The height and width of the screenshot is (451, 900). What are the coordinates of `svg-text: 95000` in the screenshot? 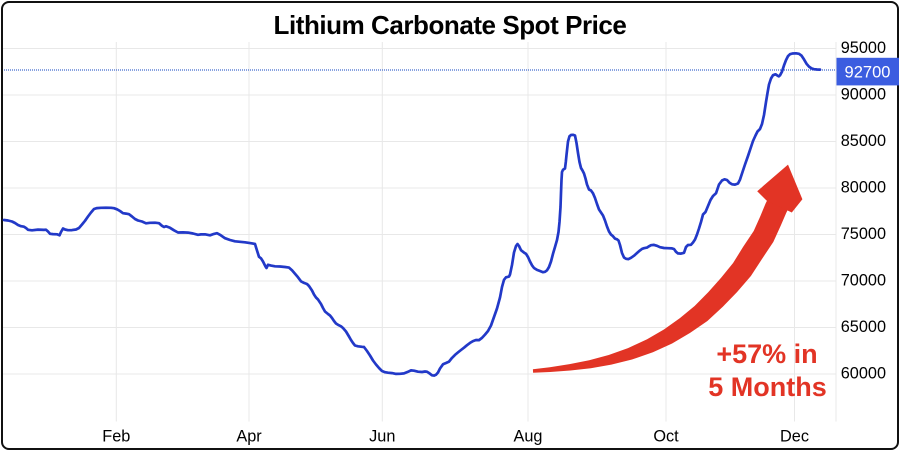 It's located at (863, 48).